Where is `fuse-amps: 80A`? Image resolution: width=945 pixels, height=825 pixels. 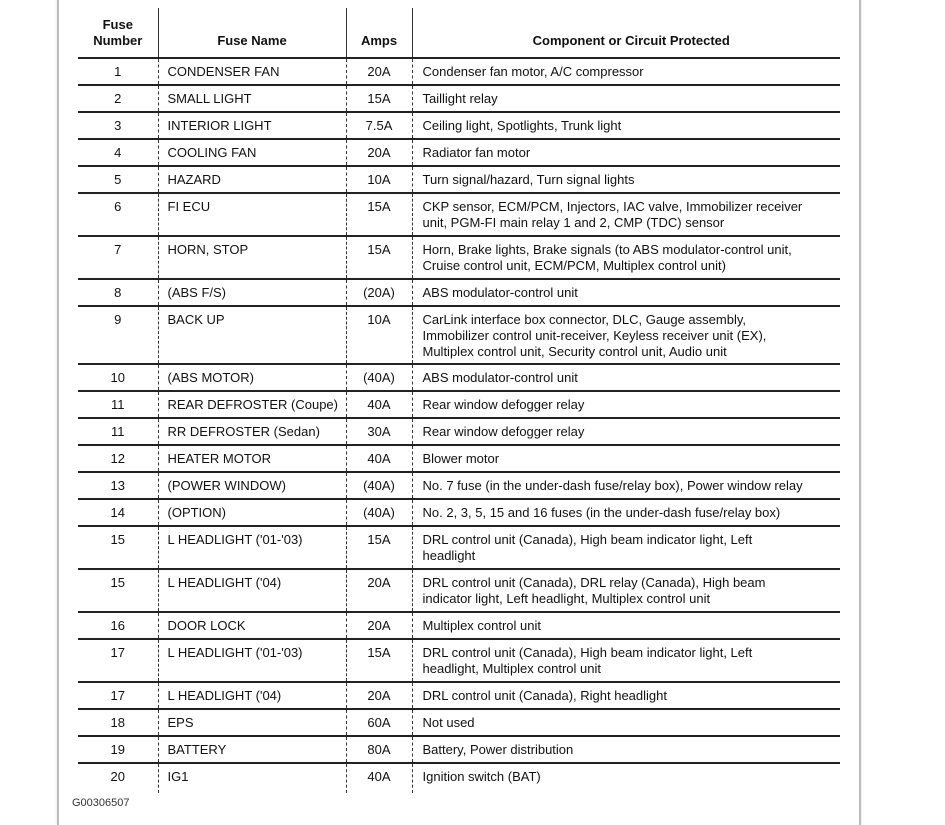
fuse-amps: 80A is located at coordinates (378, 749).